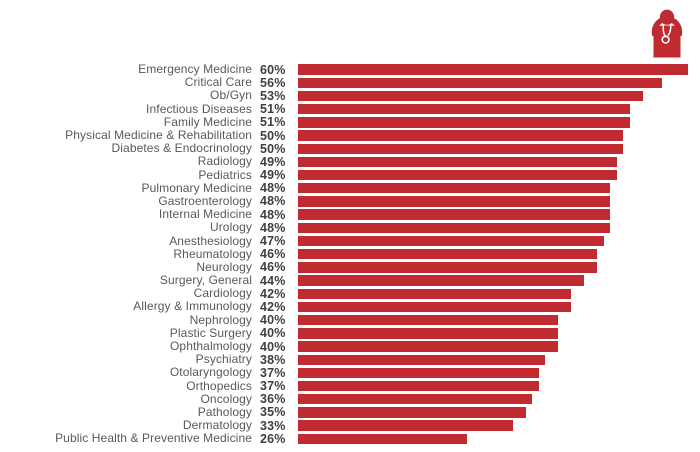  I want to click on bar-row: Orthopedics 37%, so click(350, 386).